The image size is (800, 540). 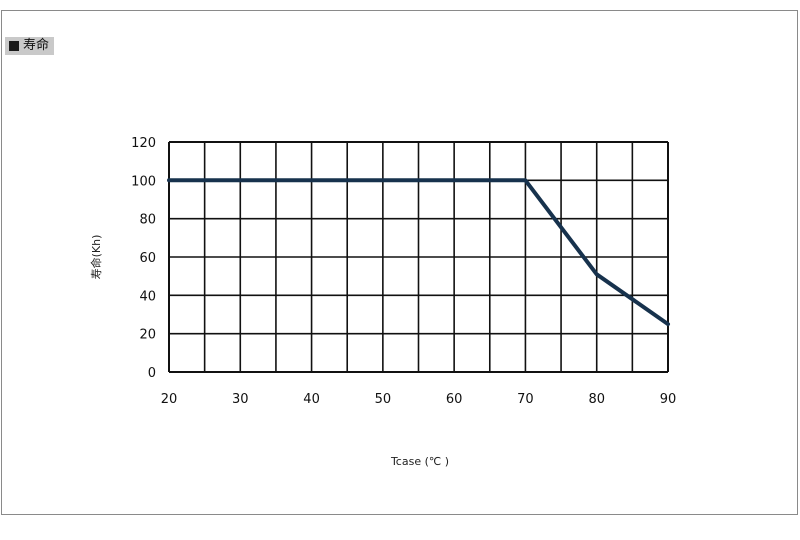 What do you see at coordinates (147, 258) in the screenshot?
I see `y-tick-label: 60` at bounding box center [147, 258].